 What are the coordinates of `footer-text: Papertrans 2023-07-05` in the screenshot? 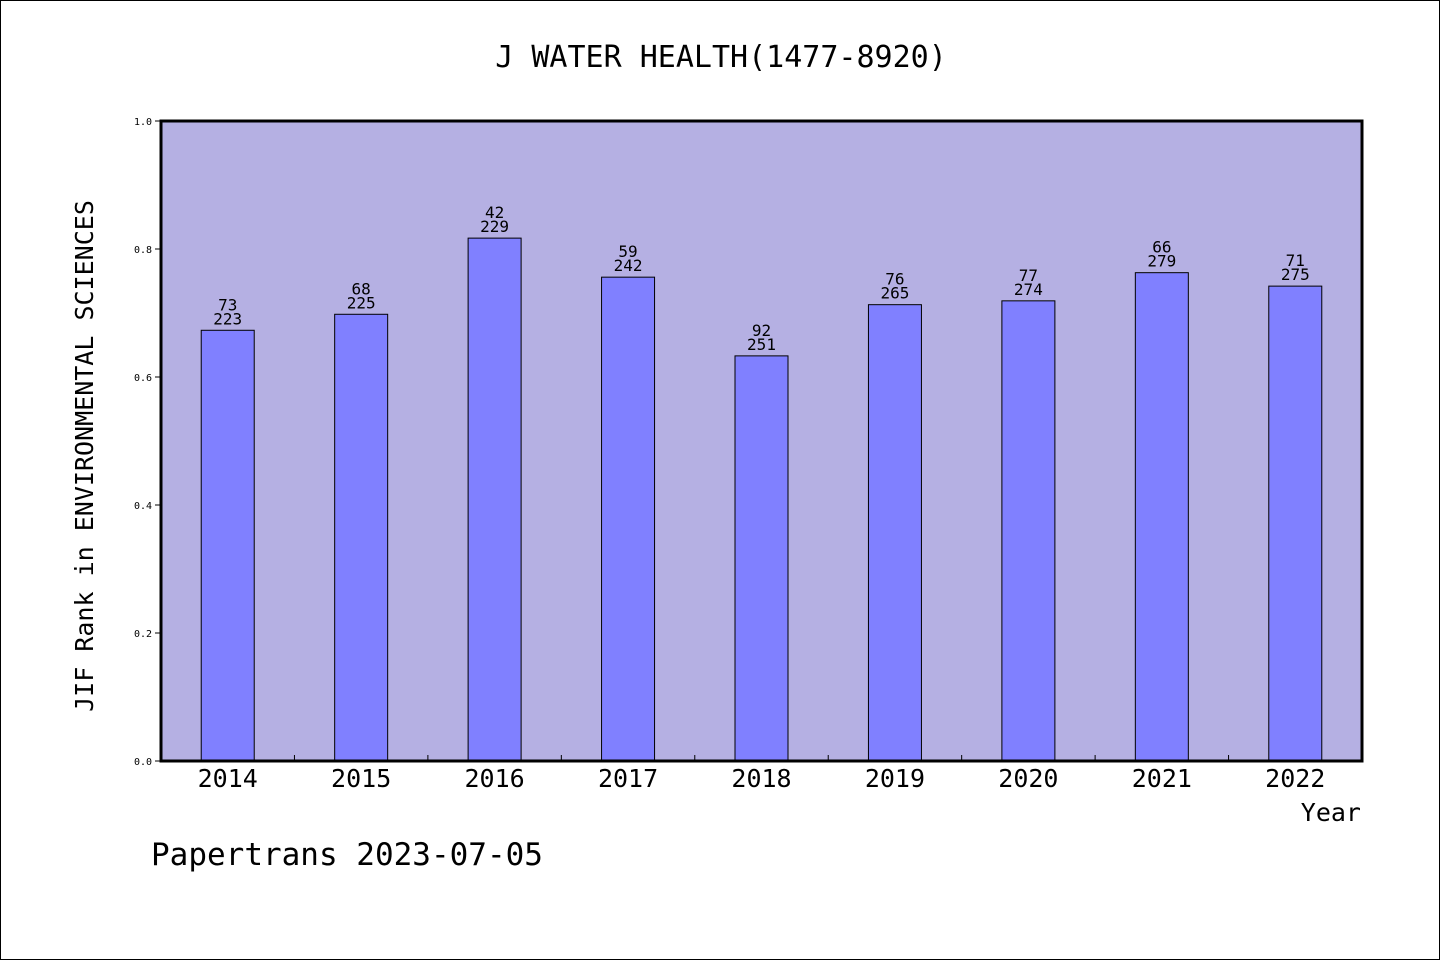 It's located at (347, 855).